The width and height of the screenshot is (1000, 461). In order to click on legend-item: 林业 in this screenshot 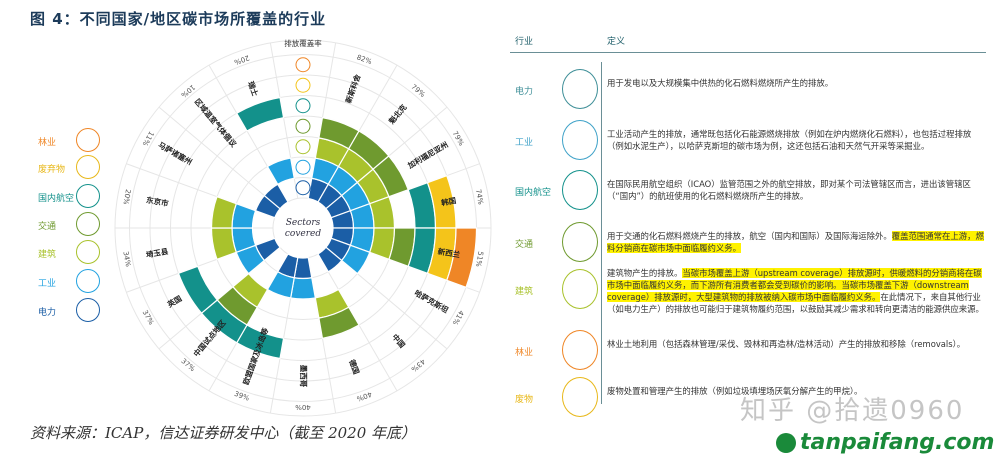, I will do `click(70, 141)`.